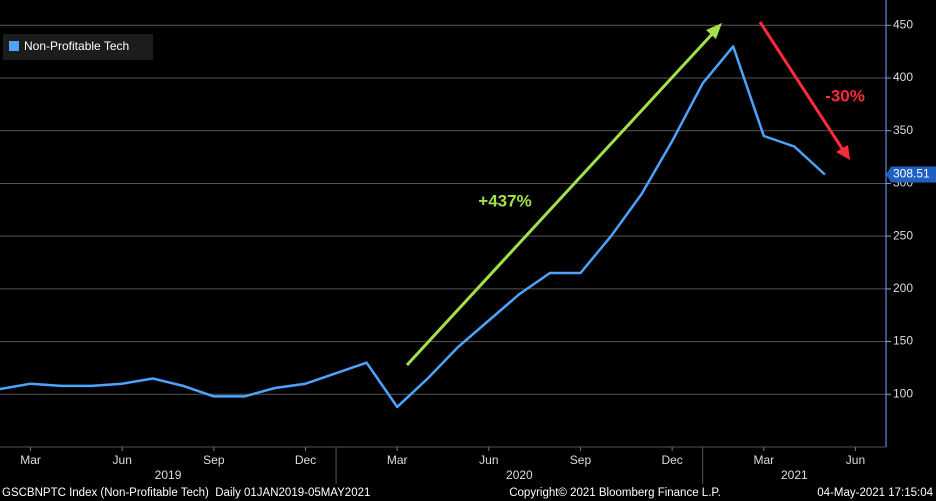 The height and width of the screenshot is (501, 936). Describe the element at coordinates (903, 24) in the screenshot. I see `y-tick-label: 450` at that location.